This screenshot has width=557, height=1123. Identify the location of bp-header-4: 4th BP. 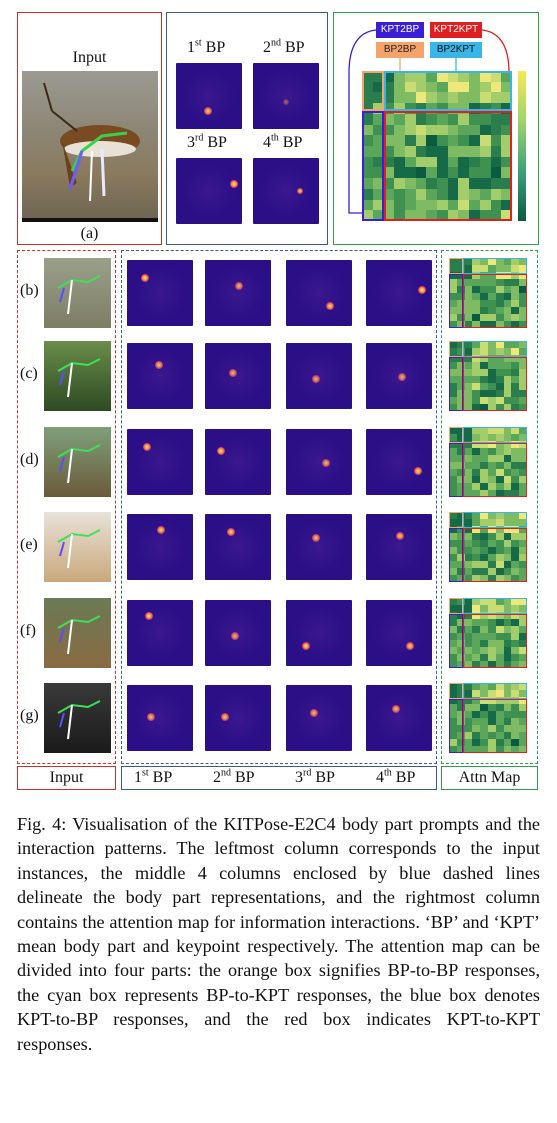
(283, 141).